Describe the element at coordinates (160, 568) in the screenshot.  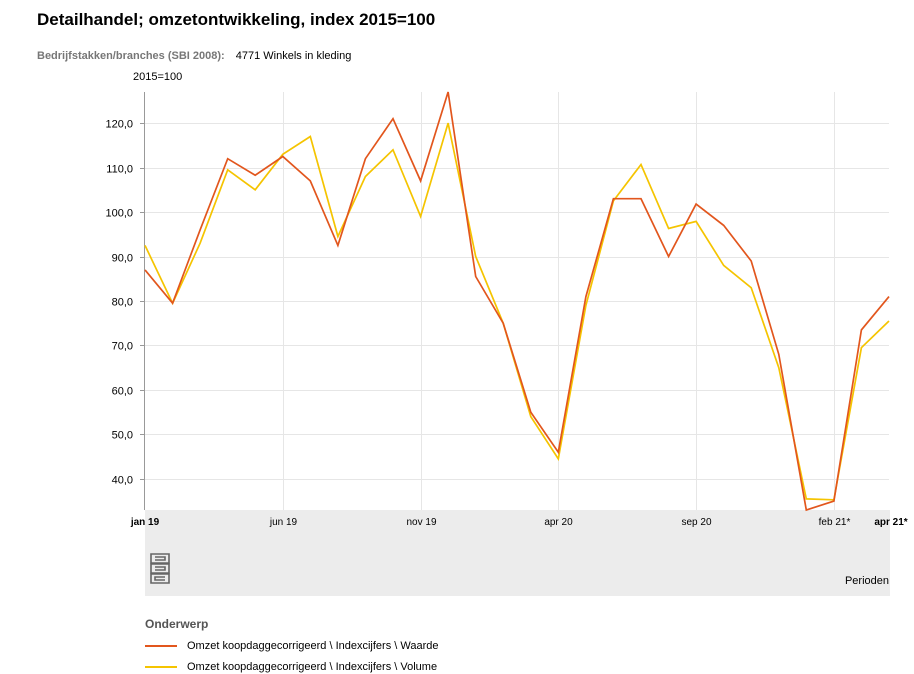
I see `cbs-logo-icon` at that location.